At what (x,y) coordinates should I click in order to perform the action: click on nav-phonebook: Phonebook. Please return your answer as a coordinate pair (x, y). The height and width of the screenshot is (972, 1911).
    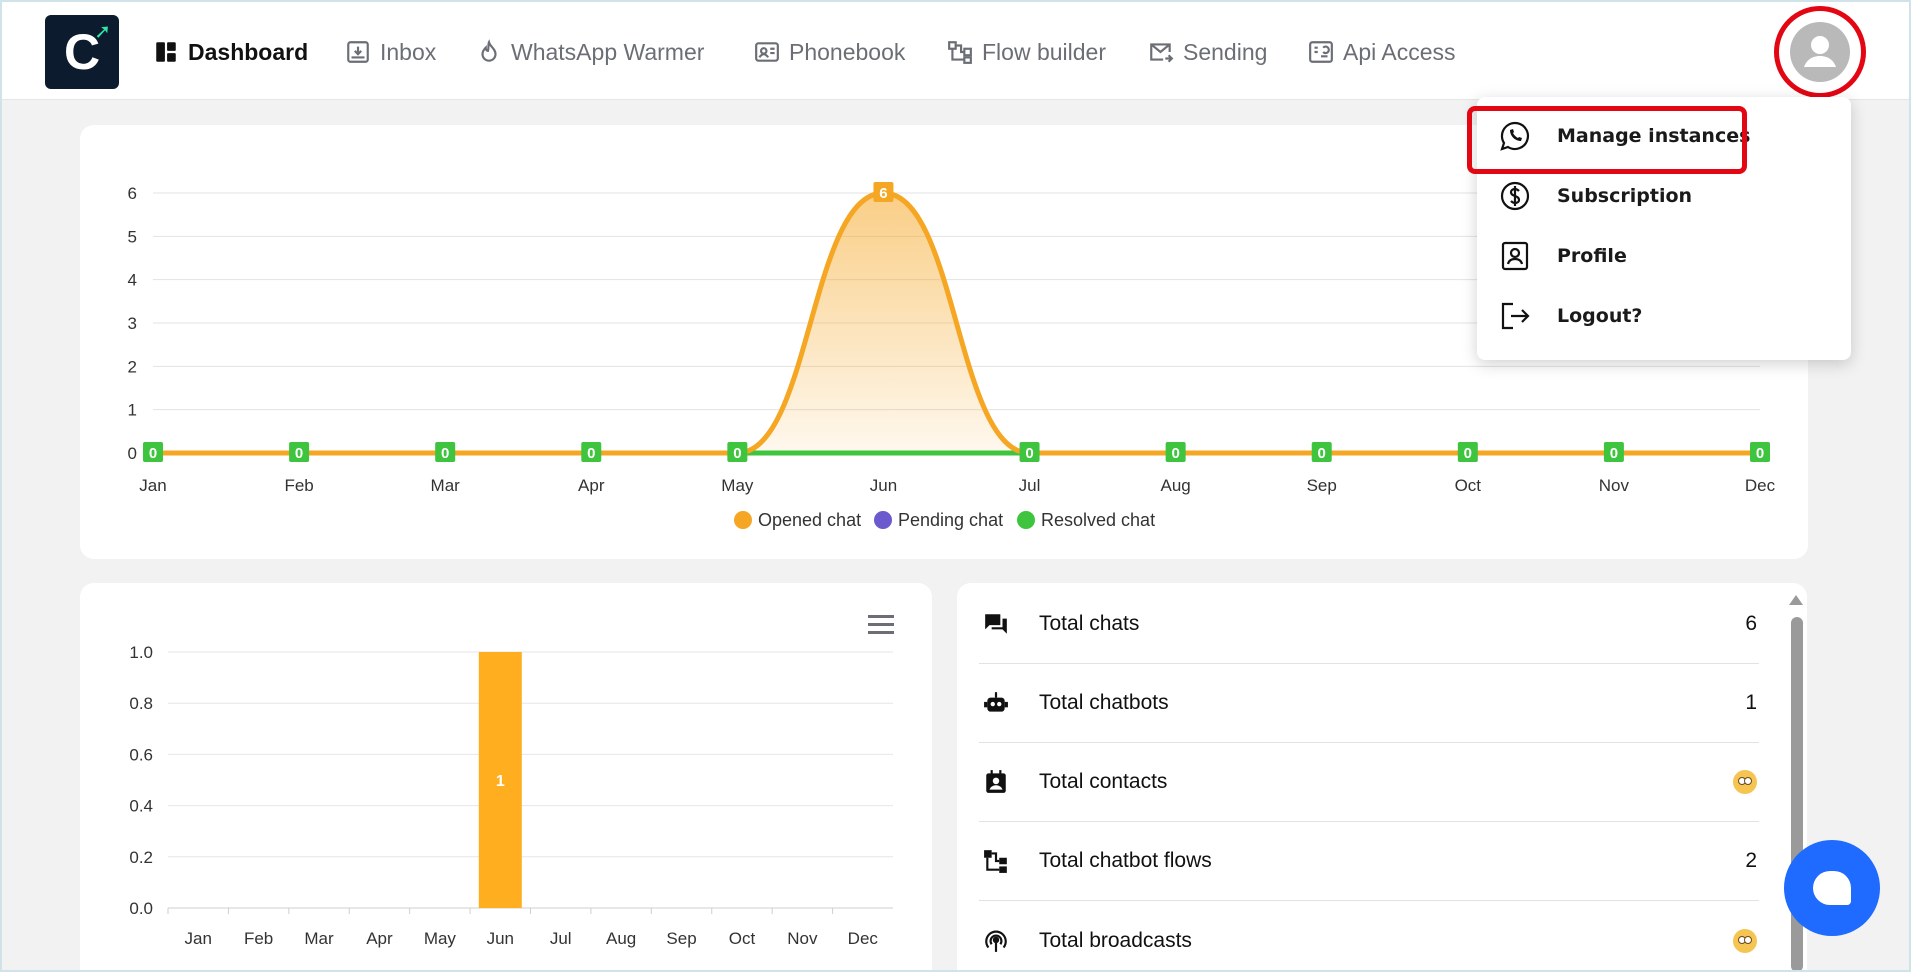
    Looking at the image, I should click on (829, 52).